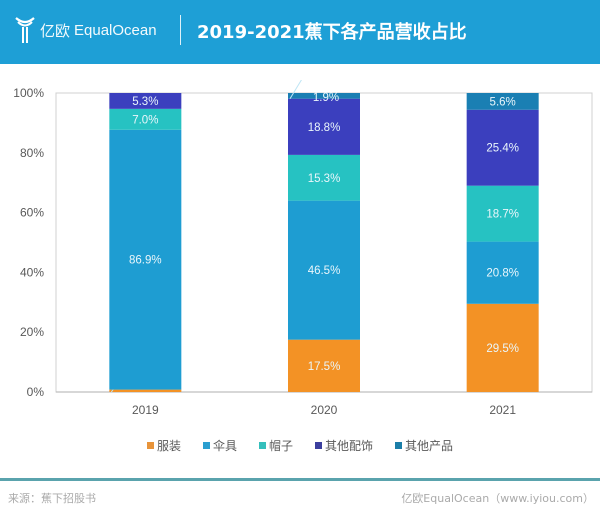 This screenshot has width=600, height=518. Describe the element at coordinates (25, 30) in the screenshot. I see `logo-mark-icon` at that location.